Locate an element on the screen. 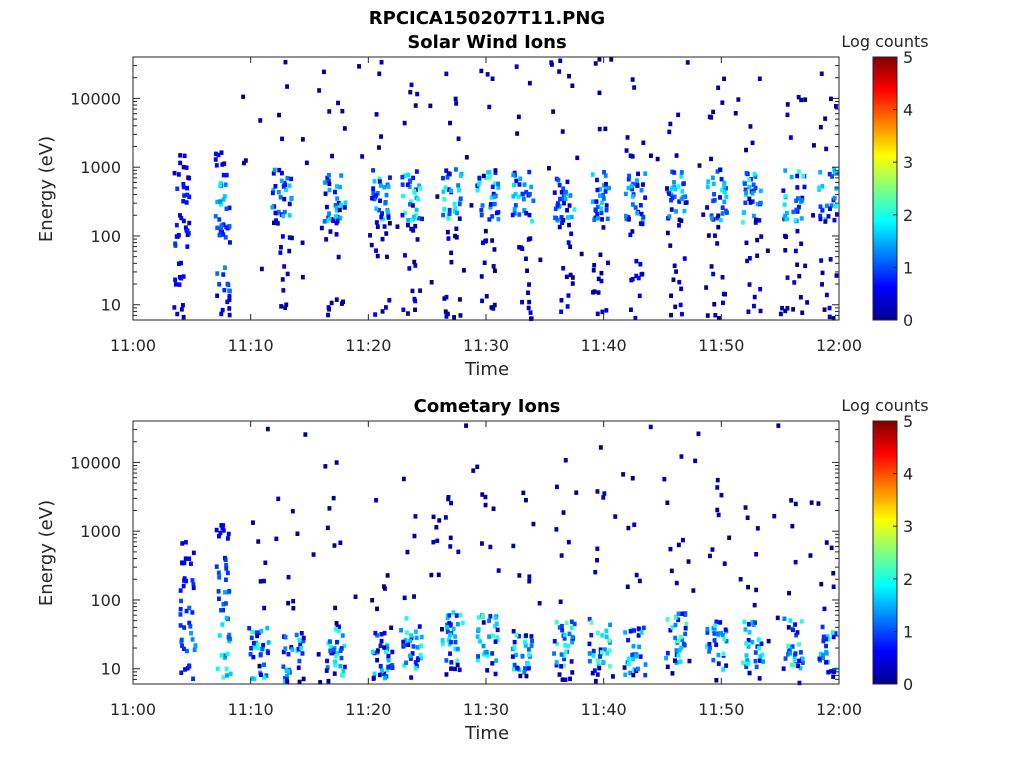 The width and height of the screenshot is (1024, 768). x-tick-label: 11:50 is located at coordinates (721, 709).